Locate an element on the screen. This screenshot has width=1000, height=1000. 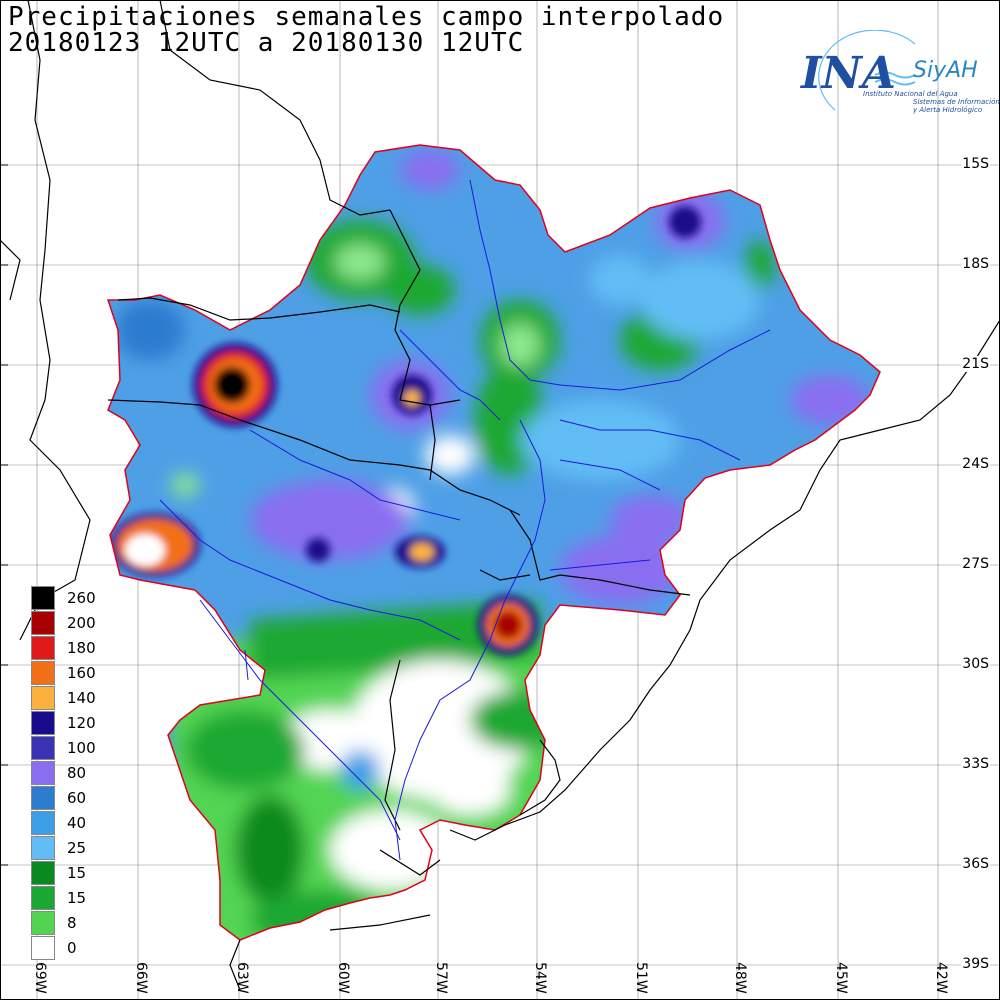
legend-item: 100 is located at coordinates (69, 747).